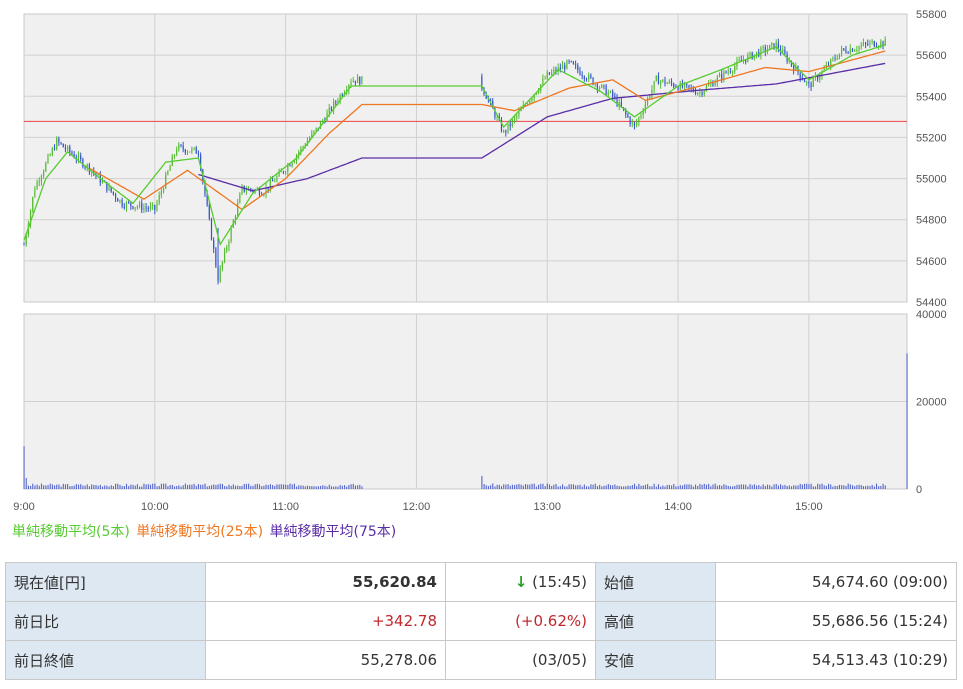 The height and width of the screenshot is (689, 963). What do you see at coordinates (919, 490) in the screenshot?
I see `volume-y-tick-label: 0` at bounding box center [919, 490].